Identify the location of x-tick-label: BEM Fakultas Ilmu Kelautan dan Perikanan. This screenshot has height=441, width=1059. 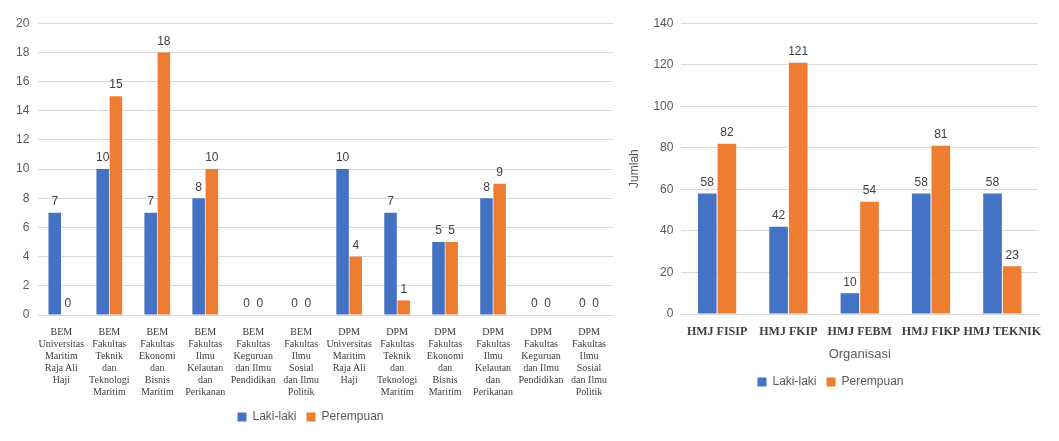
(205, 361).